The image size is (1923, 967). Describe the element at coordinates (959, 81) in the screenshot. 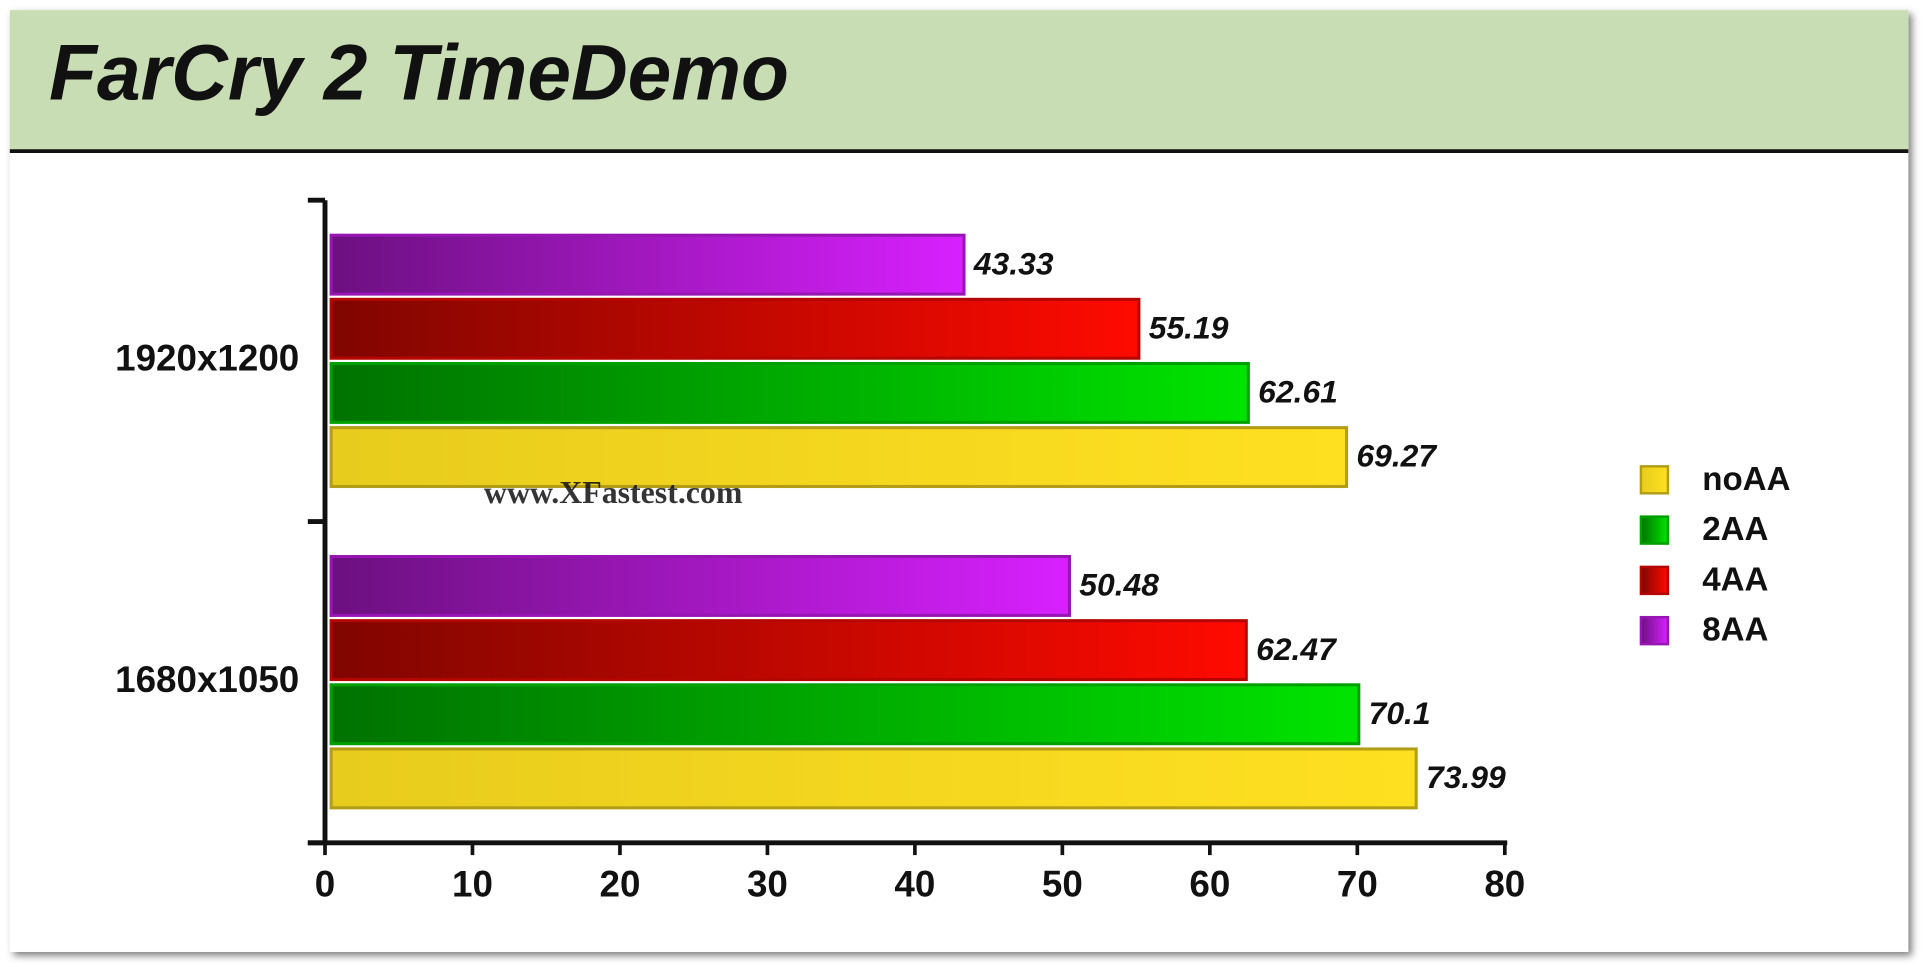

I see `title-band` at that location.